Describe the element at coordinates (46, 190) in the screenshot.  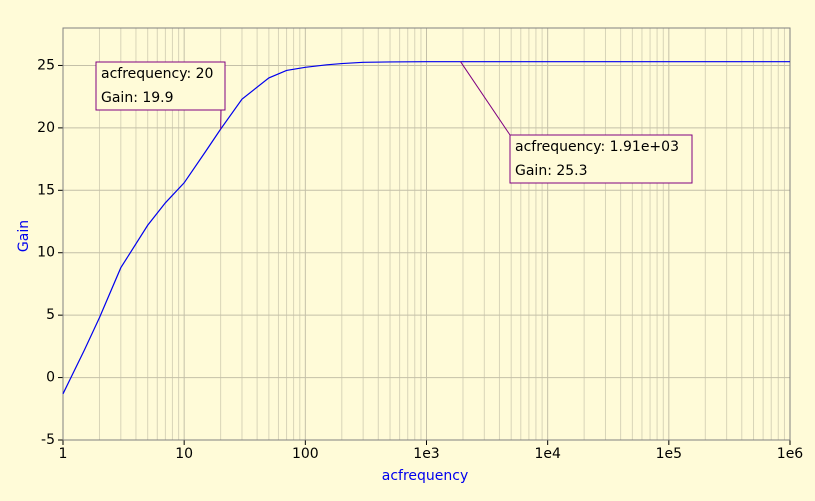
I see `y-tick-label: 15` at that location.